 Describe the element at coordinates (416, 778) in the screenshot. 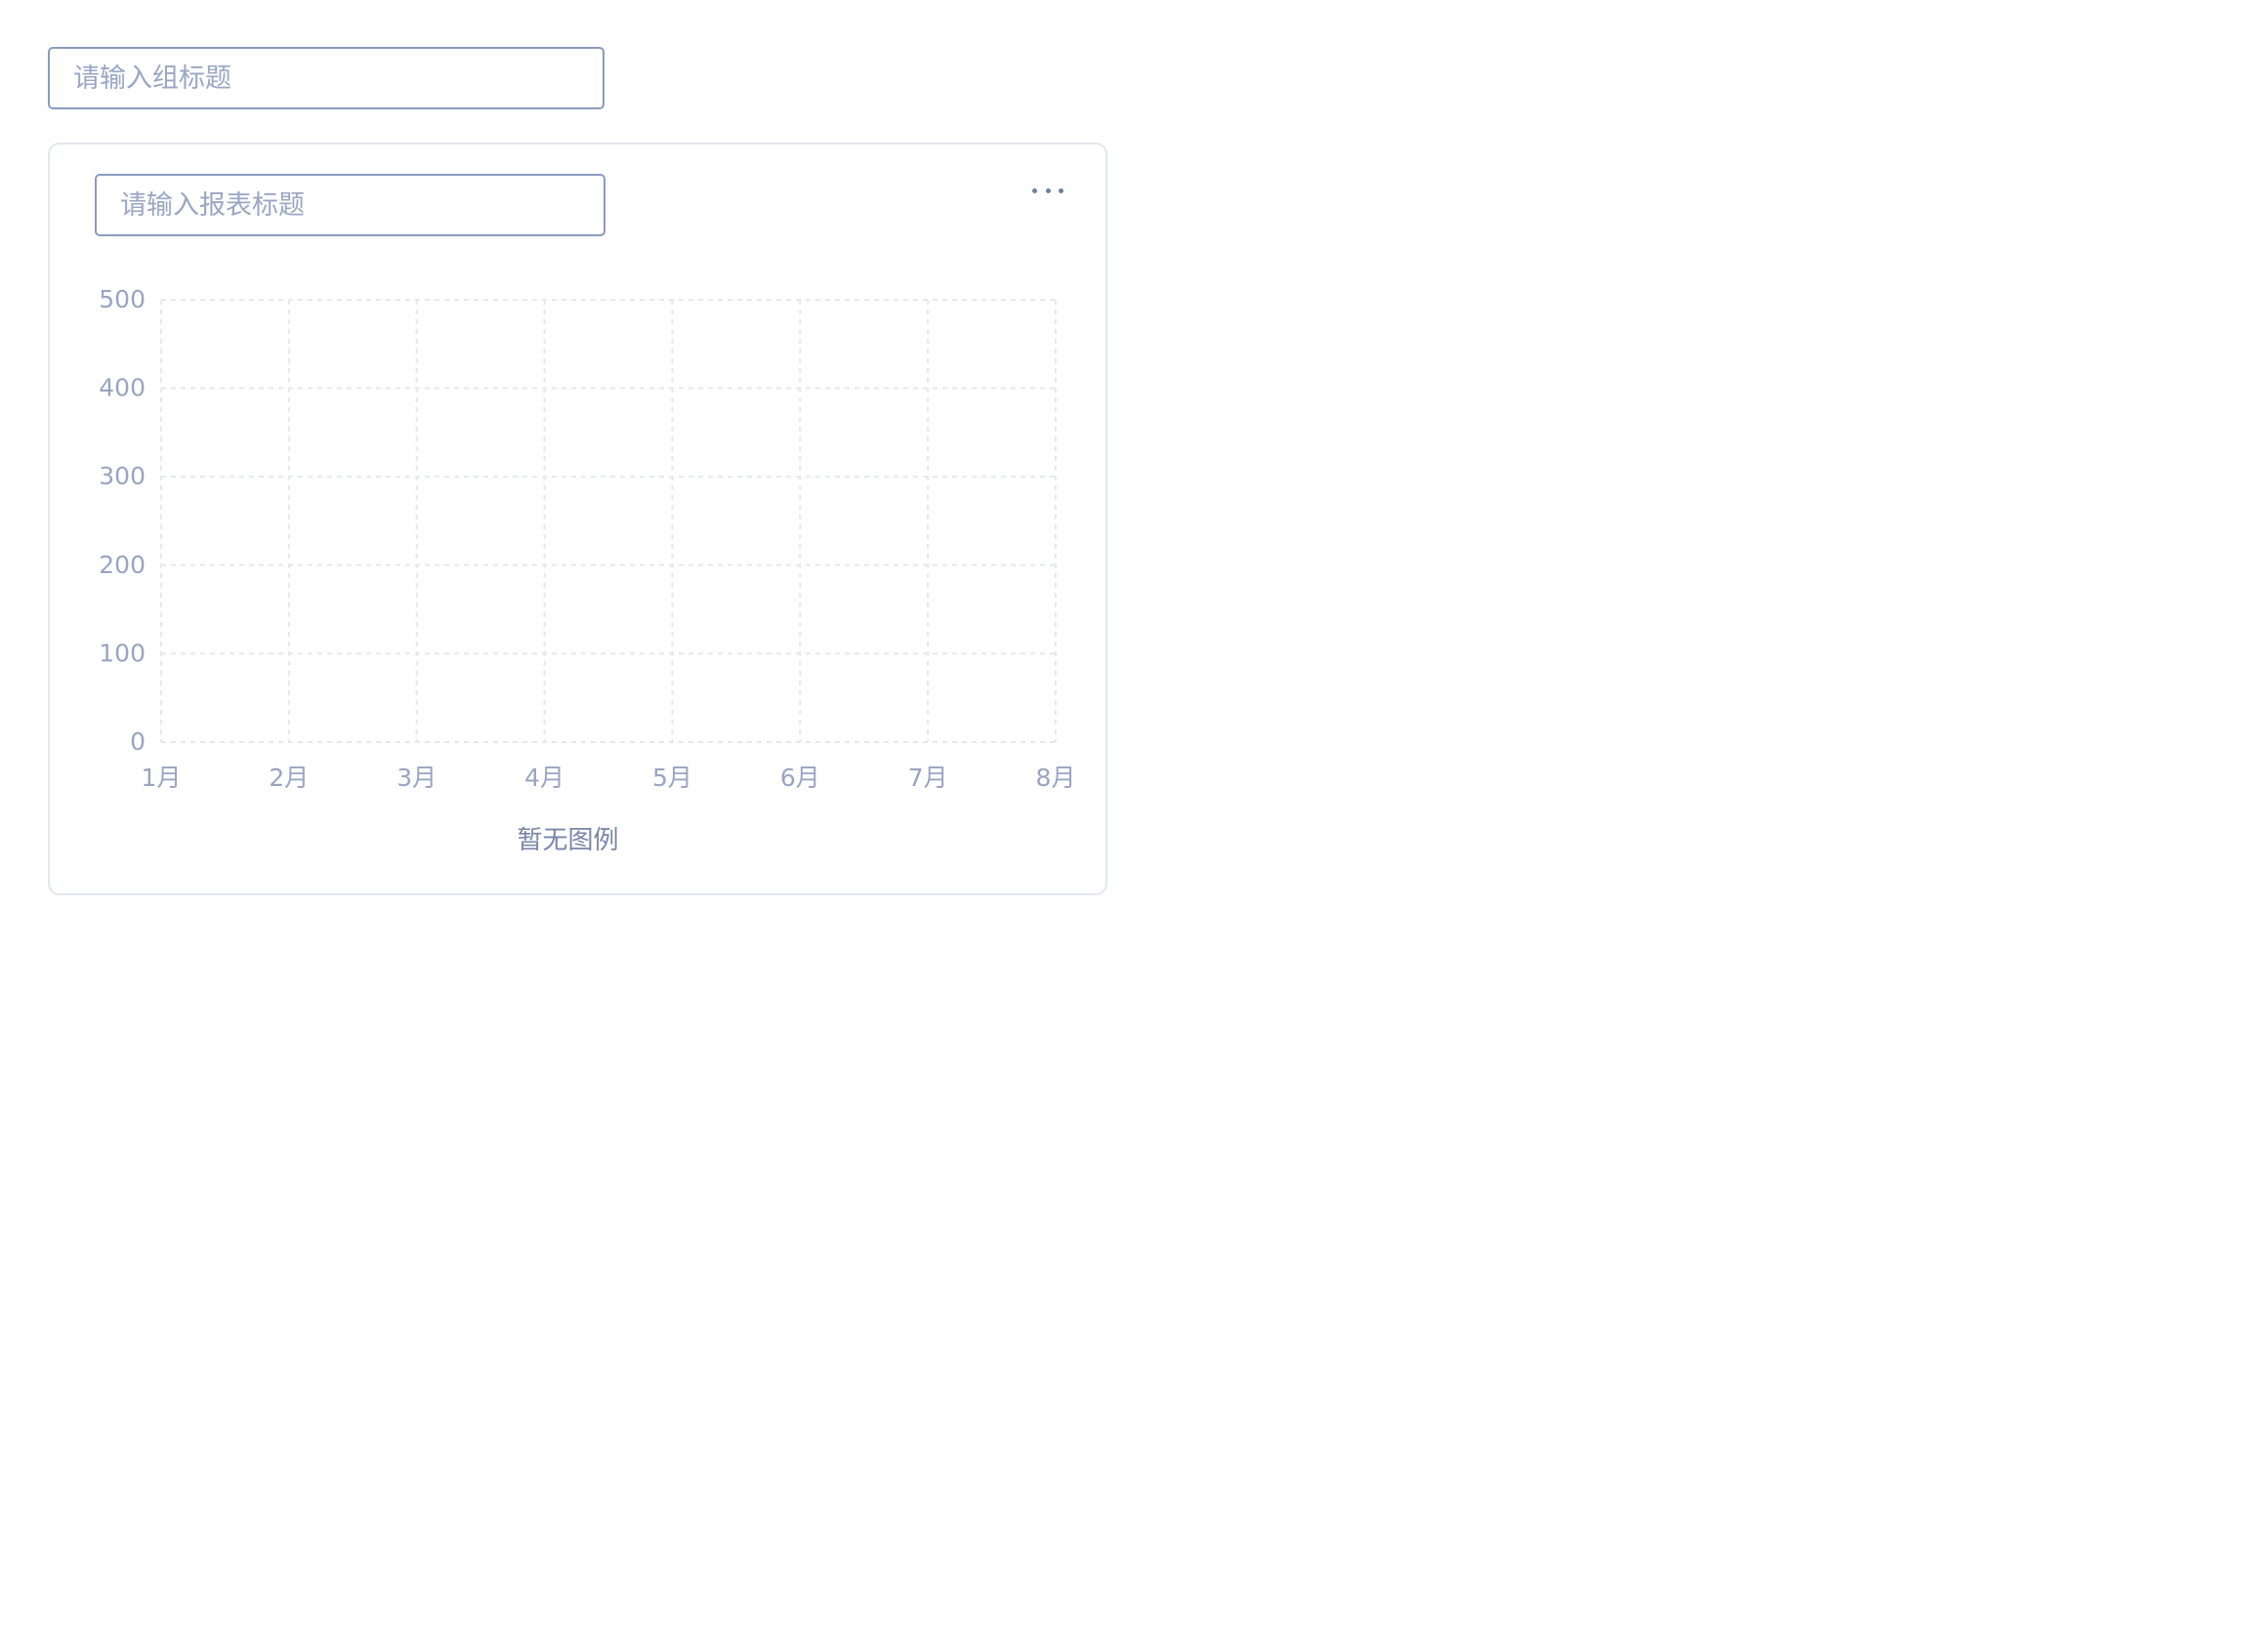

I see `x-tick-label: 3月` at that location.